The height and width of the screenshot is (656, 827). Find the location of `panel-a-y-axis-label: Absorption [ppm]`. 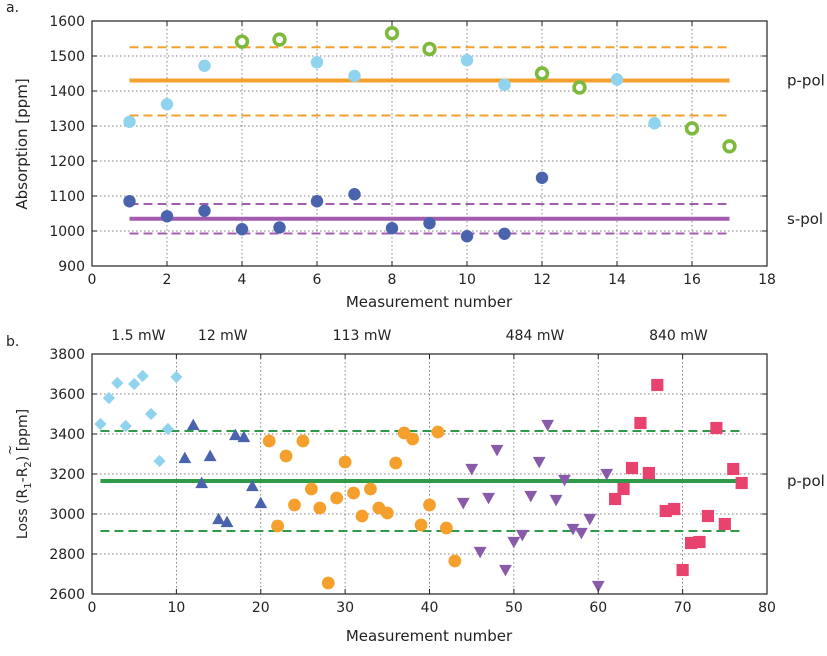

panel-a-y-axis-label: Absorption [ppm] is located at coordinates (22, 143).